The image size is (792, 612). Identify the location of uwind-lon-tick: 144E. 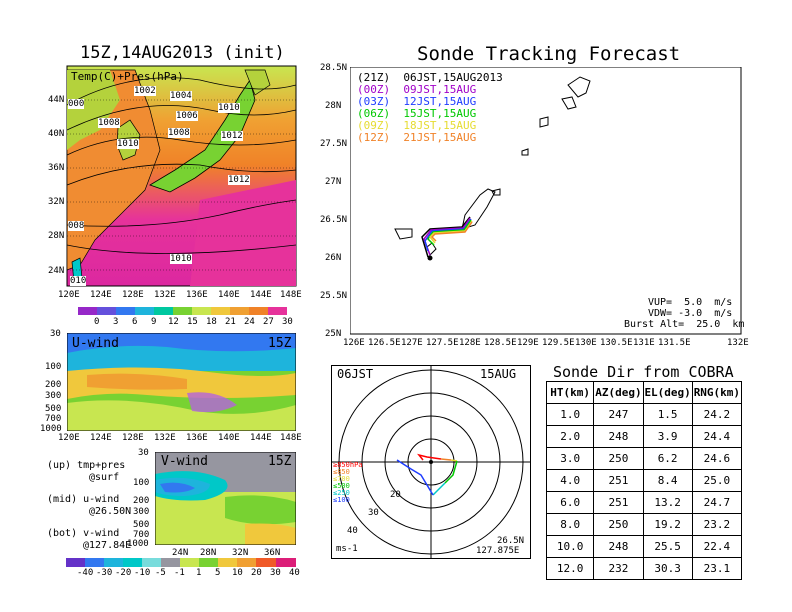
(261, 438).